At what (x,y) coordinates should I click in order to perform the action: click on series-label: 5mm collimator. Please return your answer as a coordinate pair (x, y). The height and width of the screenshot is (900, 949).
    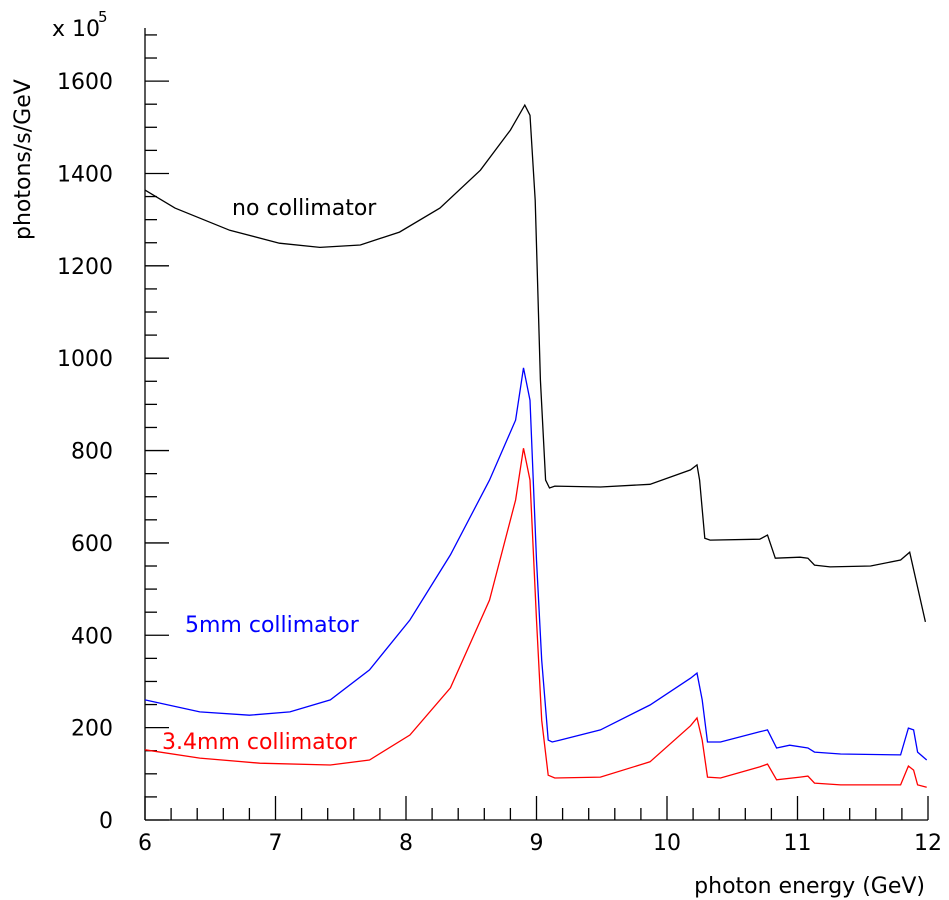
    Looking at the image, I should click on (272, 625).